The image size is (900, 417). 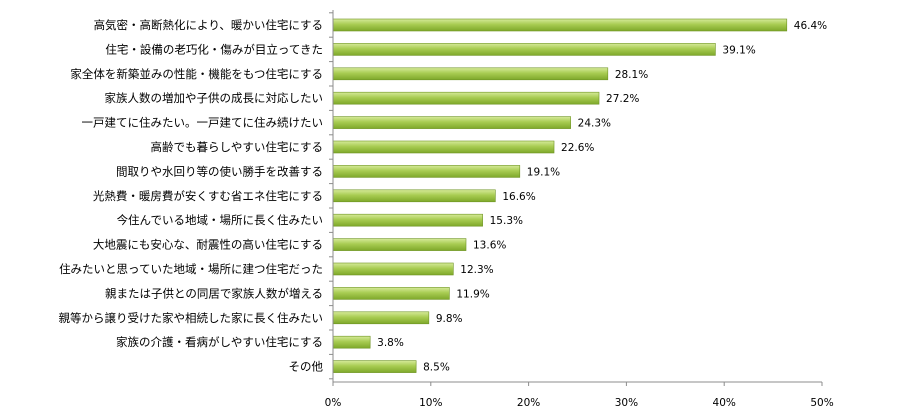 I want to click on data-label: 24.3%, so click(x=594, y=124).